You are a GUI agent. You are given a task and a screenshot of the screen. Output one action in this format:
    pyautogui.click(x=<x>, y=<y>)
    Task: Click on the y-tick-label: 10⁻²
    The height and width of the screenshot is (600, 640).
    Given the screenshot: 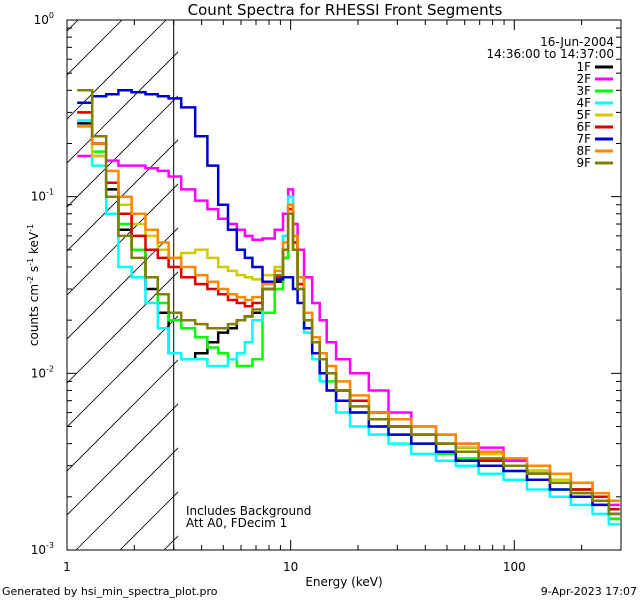 What is the action you would take?
    pyautogui.click(x=42, y=372)
    